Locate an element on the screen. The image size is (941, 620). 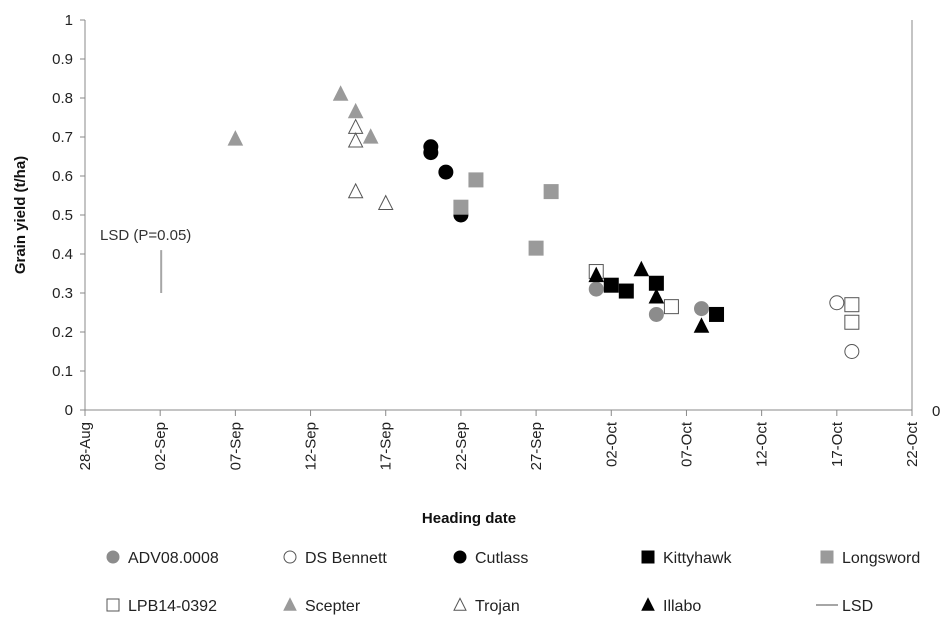
legend-label-adv08-0008: ADV08.0008 is located at coordinates (173, 558).